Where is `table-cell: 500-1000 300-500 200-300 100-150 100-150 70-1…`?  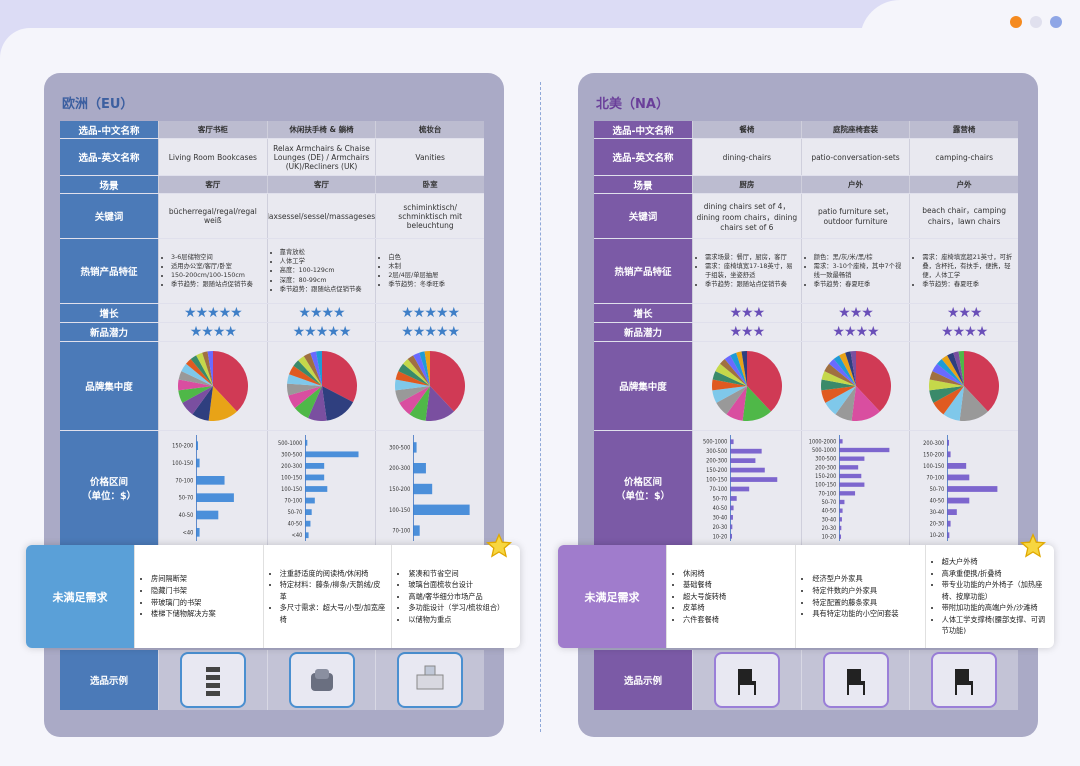
table-cell: 500-1000 300-500 200-300 100-150 100-150 70-1… is located at coordinates (321, 488).